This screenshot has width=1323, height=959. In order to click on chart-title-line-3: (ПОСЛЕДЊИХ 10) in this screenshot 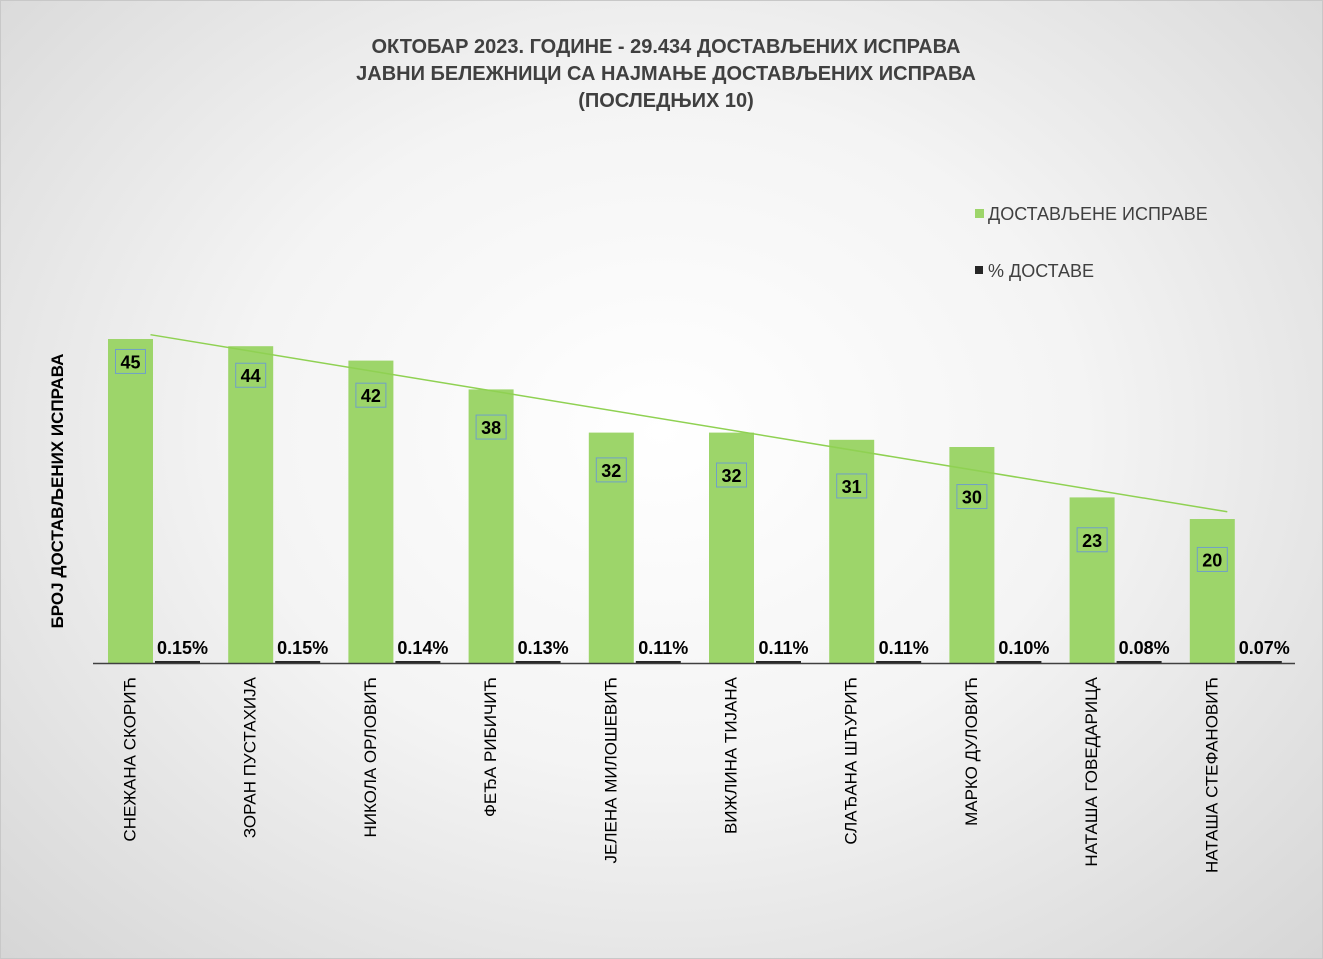, I will do `click(666, 101)`.